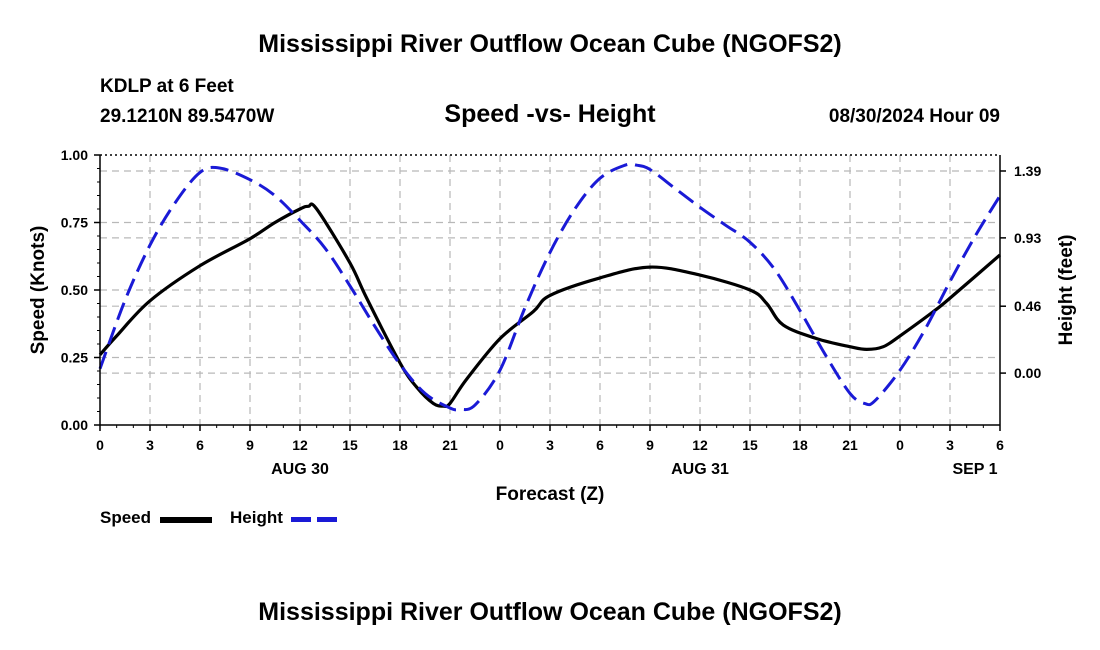 The image size is (1100, 650). I want to click on timestamp-label: 08/30/2024 Hour 09, so click(914, 116).